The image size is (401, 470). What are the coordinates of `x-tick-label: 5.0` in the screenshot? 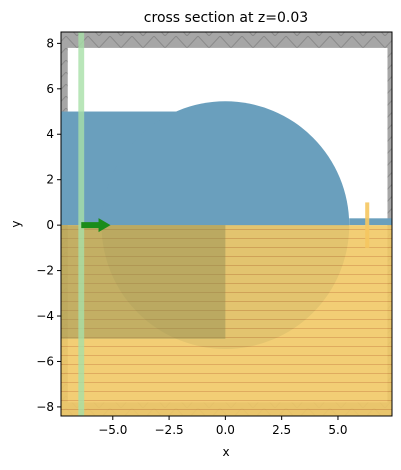 It's located at (337, 430).